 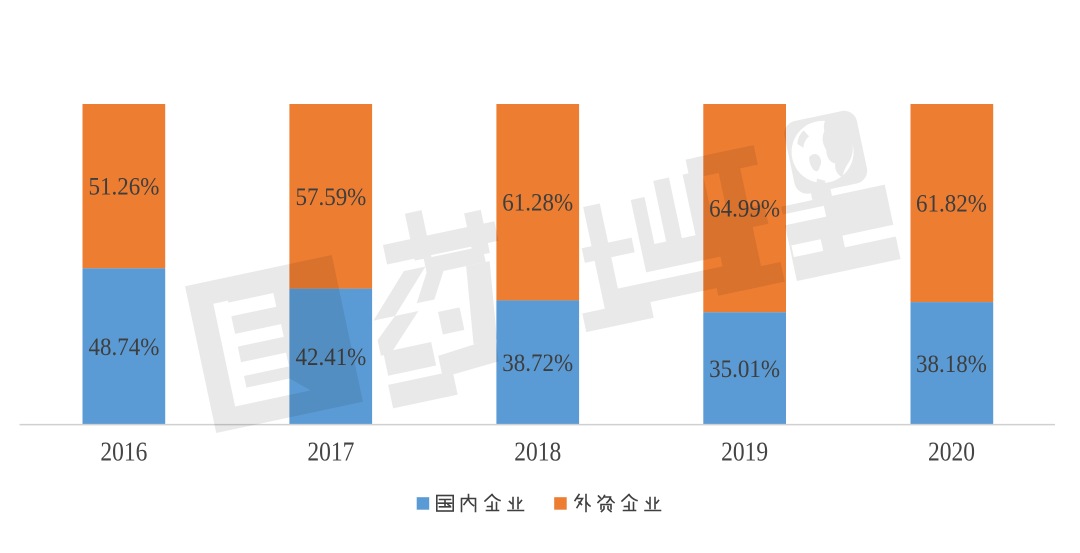 I want to click on svg-text: 61.28%, so click(x=537, y=203).